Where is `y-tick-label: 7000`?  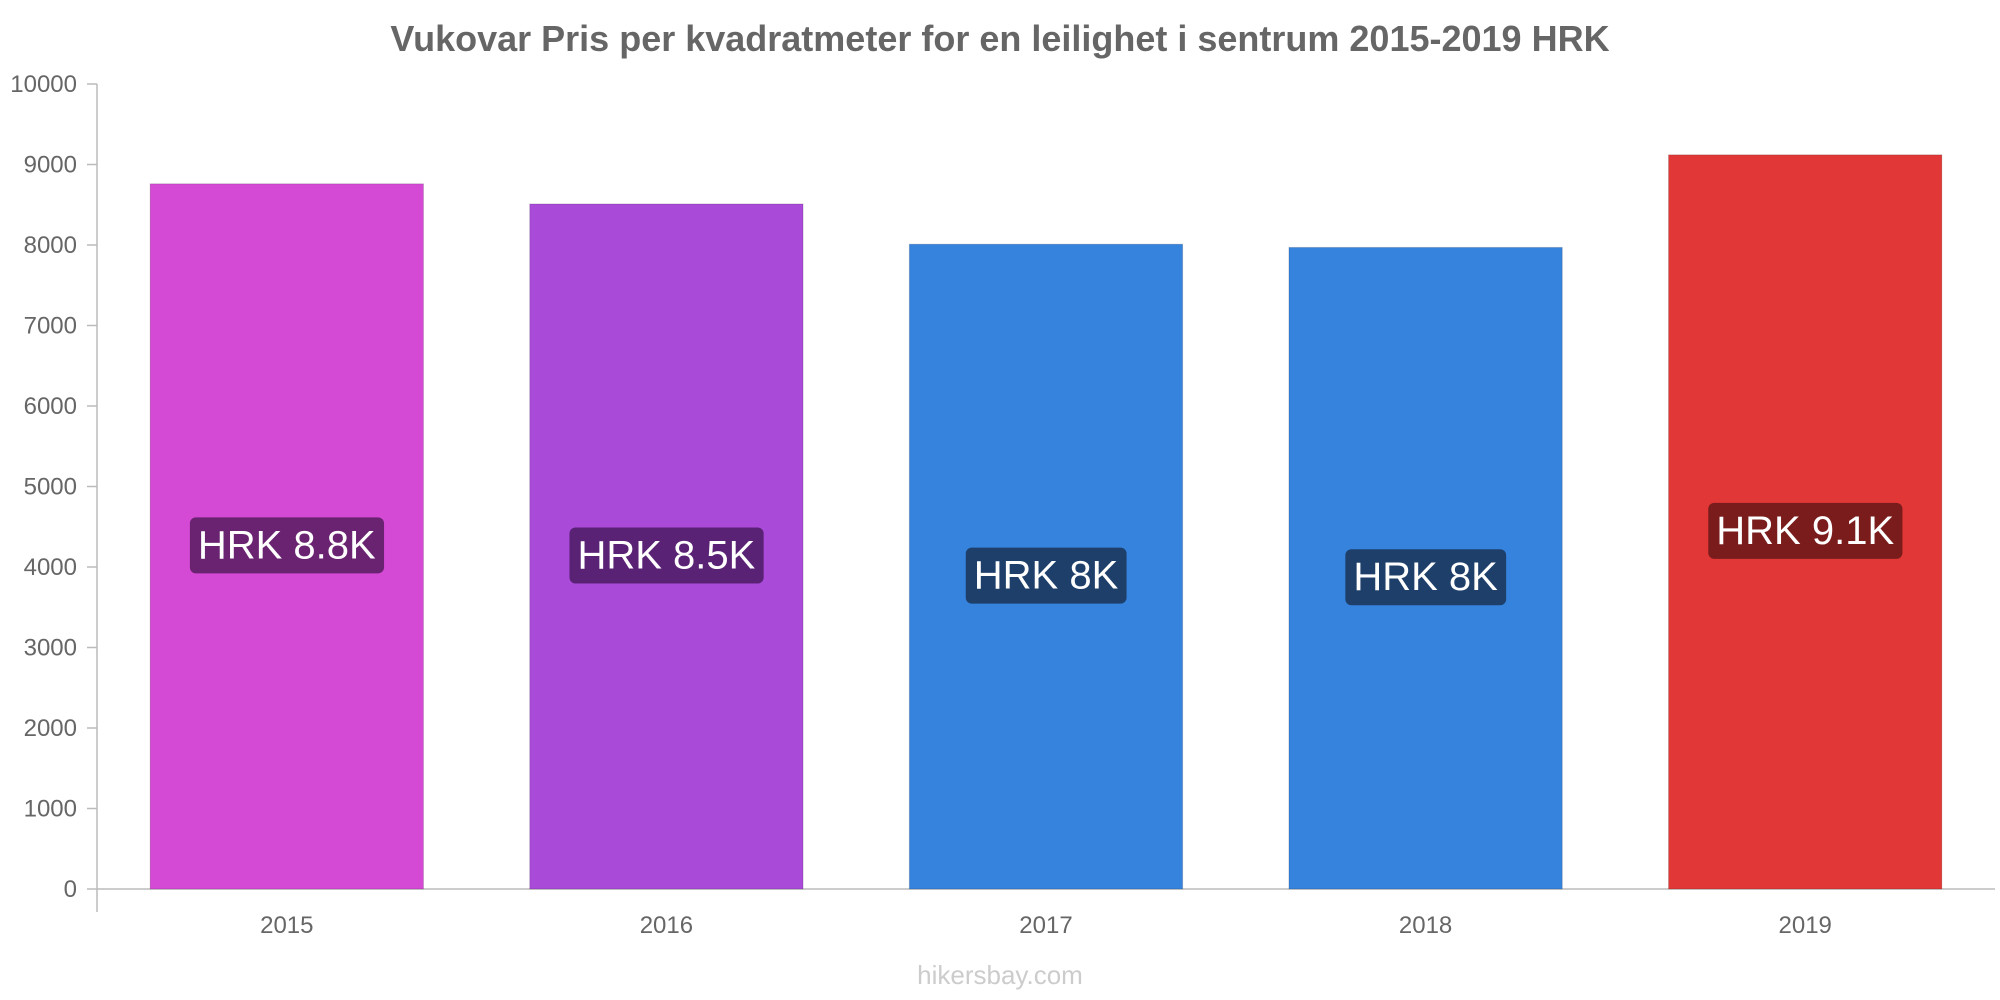
y-tick-label: 7000 is located at coordinates (50, 326).